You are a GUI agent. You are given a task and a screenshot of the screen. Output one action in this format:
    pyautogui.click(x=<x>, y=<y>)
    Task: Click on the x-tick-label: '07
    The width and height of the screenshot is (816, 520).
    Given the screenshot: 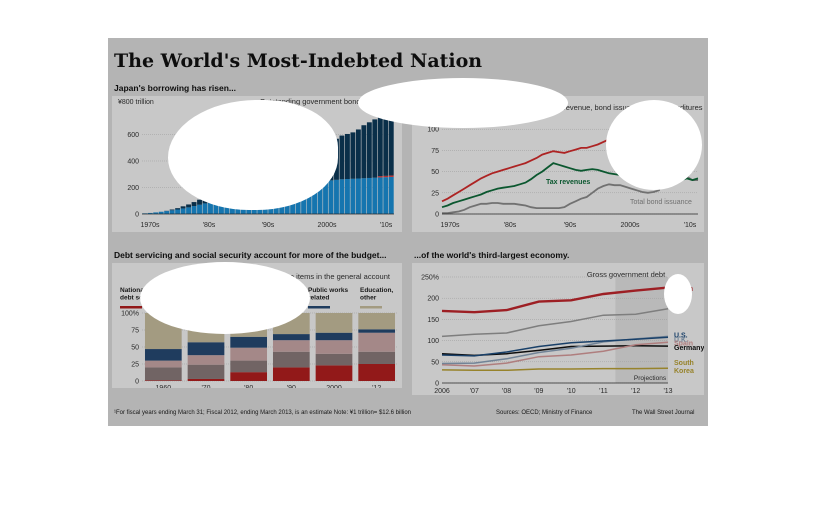 What is the action you would take?
    pyautogui.click(x=474, y=391)
    